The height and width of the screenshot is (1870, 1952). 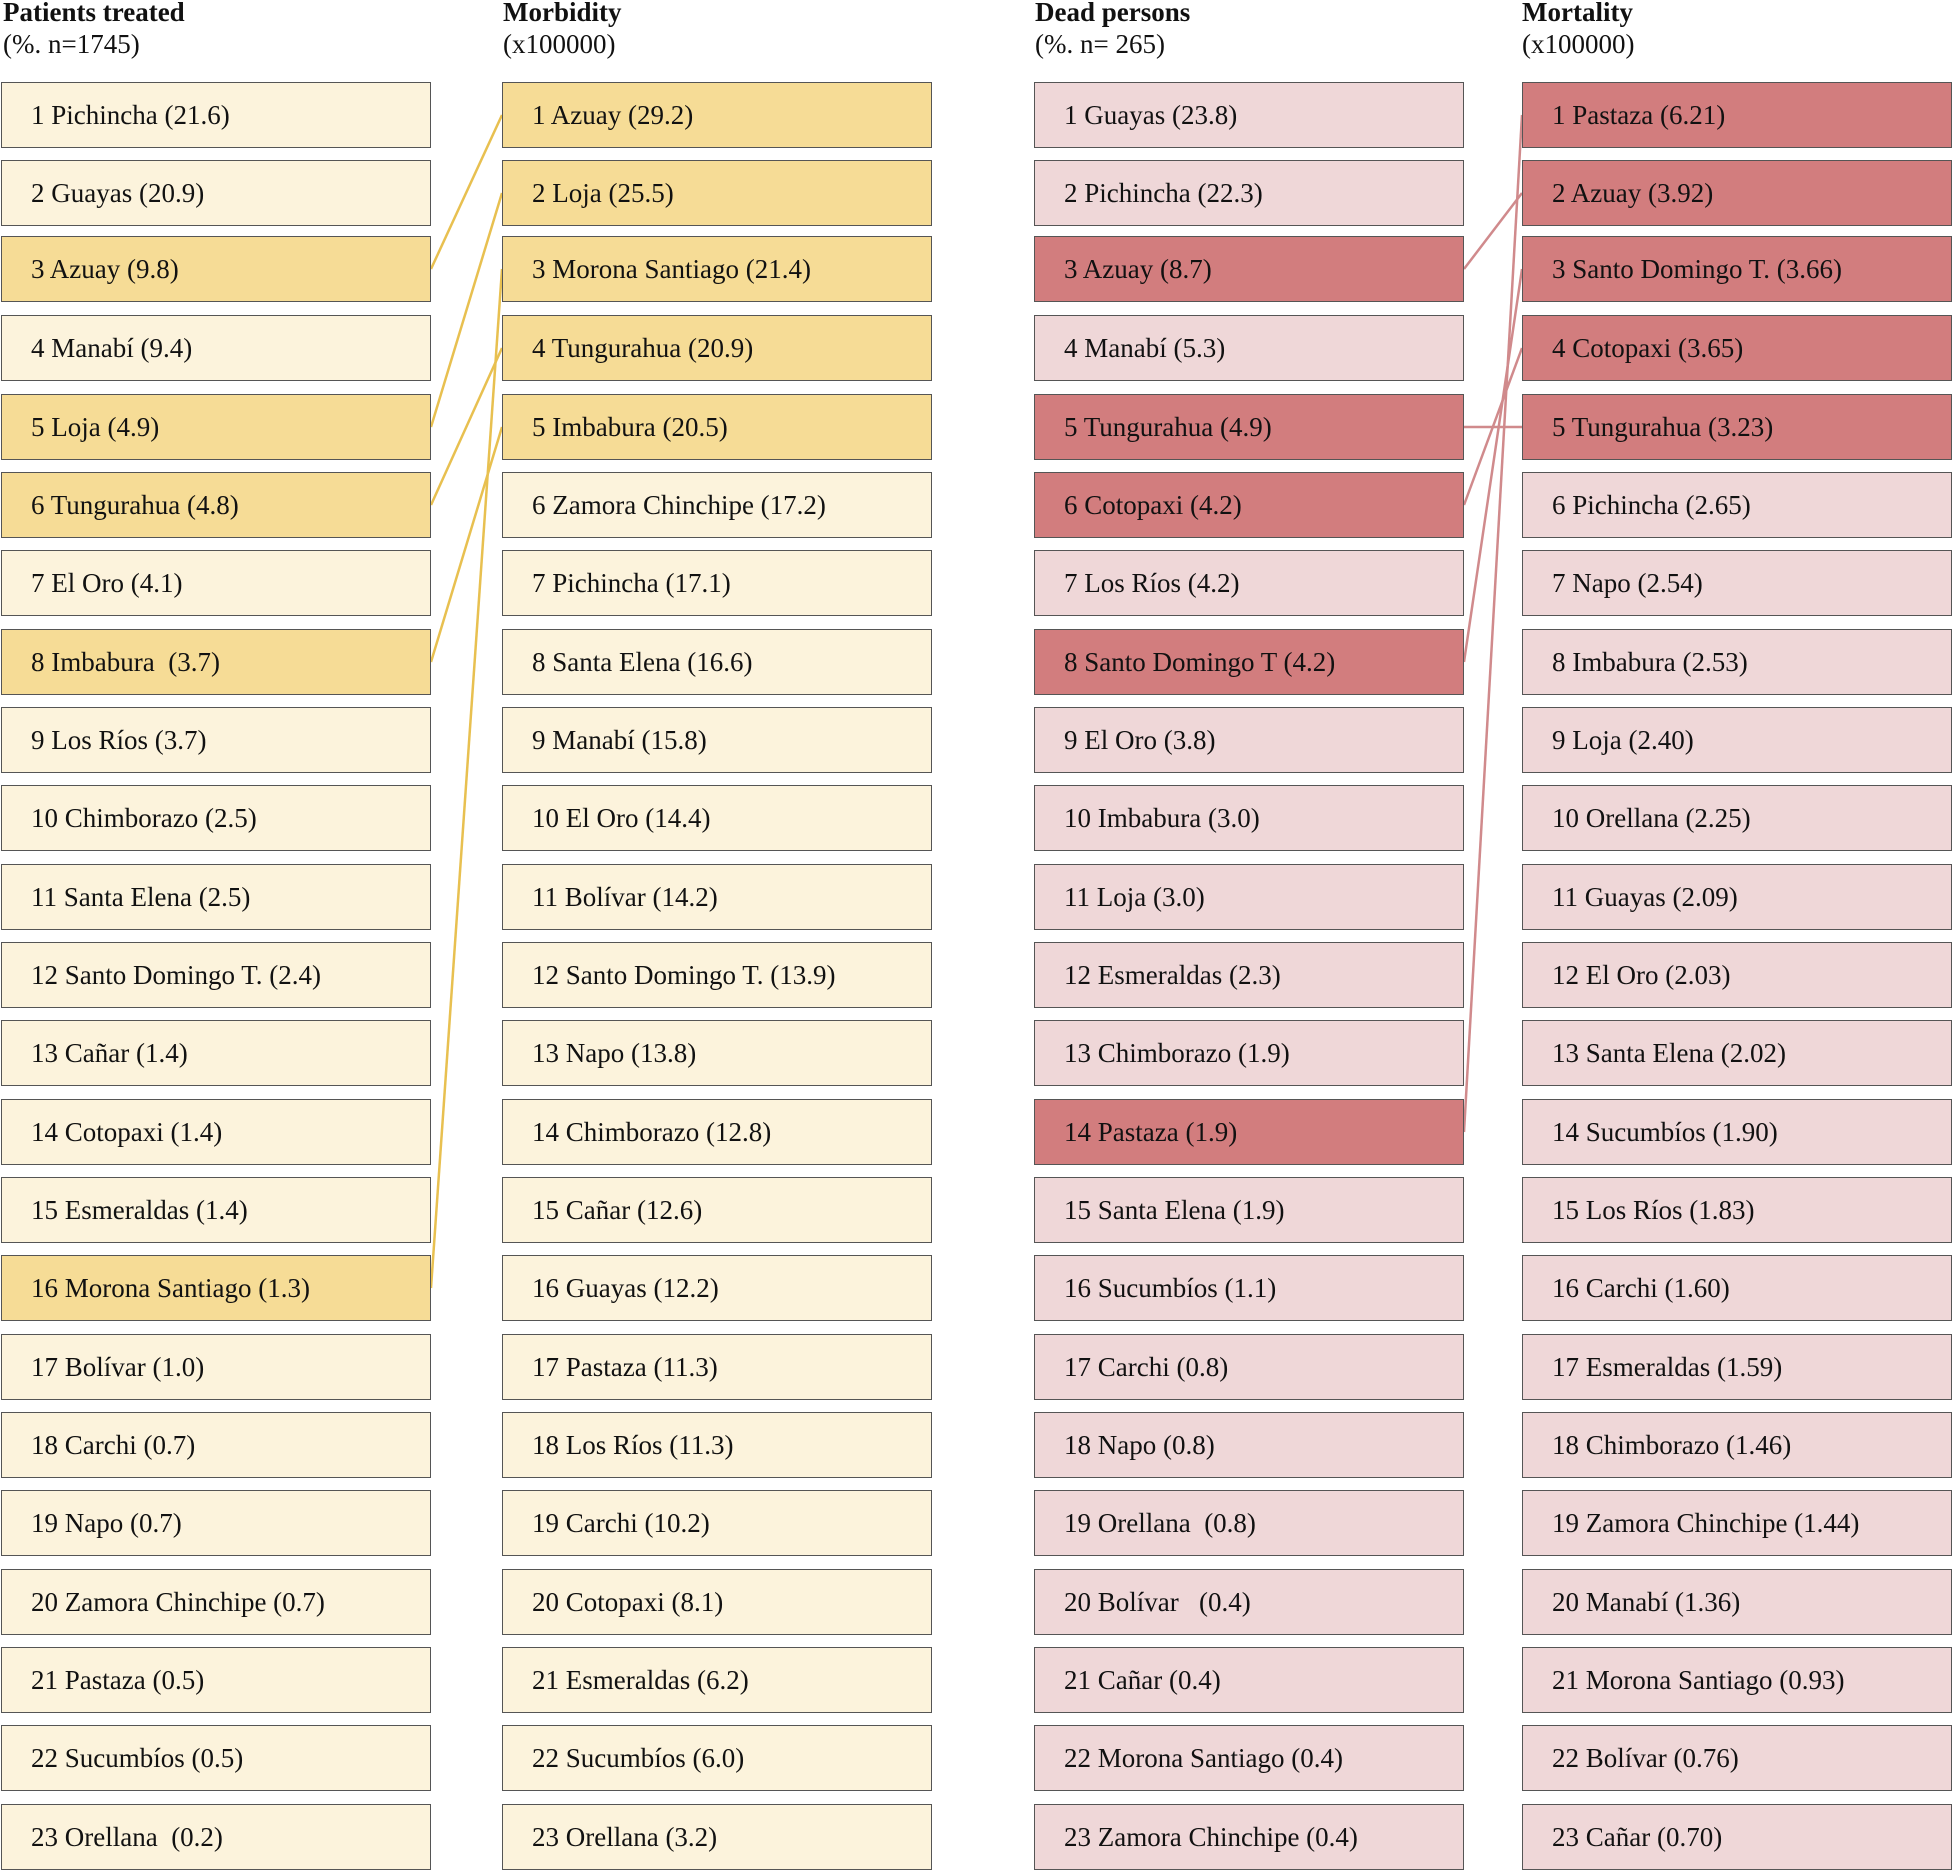 I want to click on rank-box-highlighted: 3 Azuay (8.7), so click(x=1249, y=269).